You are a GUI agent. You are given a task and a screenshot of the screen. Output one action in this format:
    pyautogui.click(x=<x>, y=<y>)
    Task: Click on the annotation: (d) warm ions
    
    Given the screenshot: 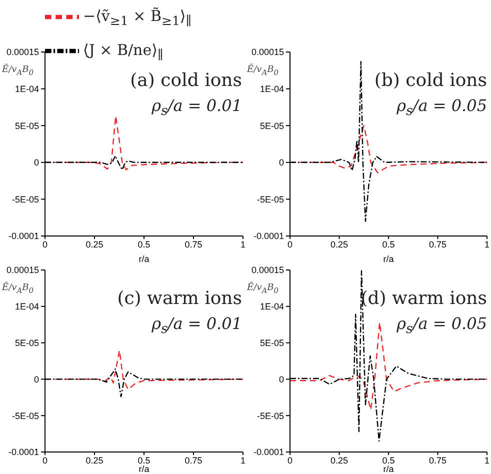 What is the action you would take?
    pyautogui.click(x=423, y=298)
    